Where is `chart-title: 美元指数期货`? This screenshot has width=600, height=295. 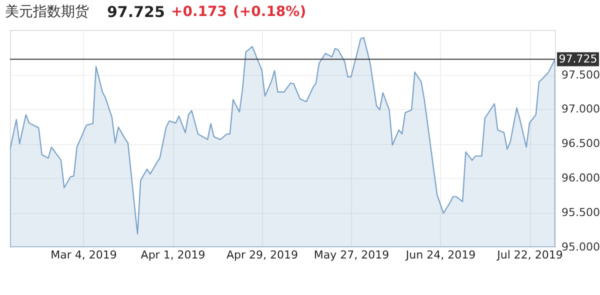 chart-title: 美元指数期货 is located at coordinates (47, 12).